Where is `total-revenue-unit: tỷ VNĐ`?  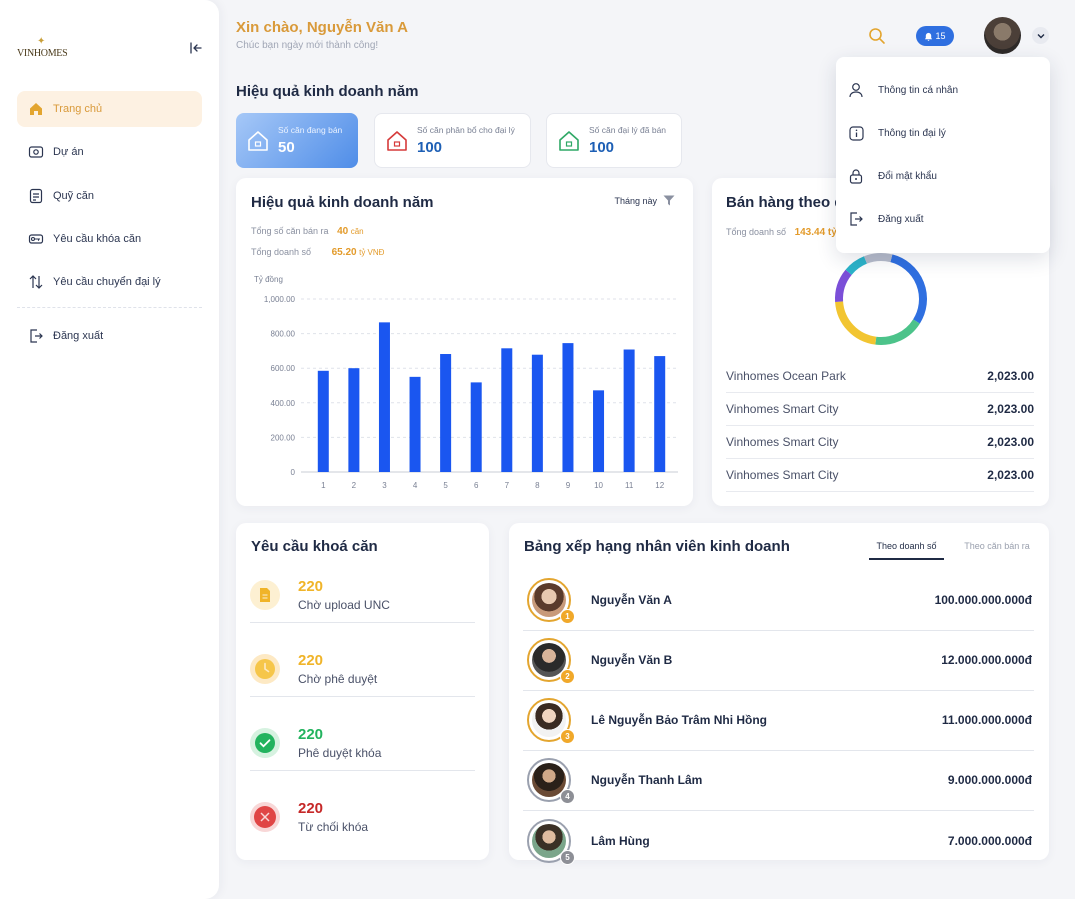 total-revenue-unit: tỷ VNĐ is located at coordinates (372, 252).